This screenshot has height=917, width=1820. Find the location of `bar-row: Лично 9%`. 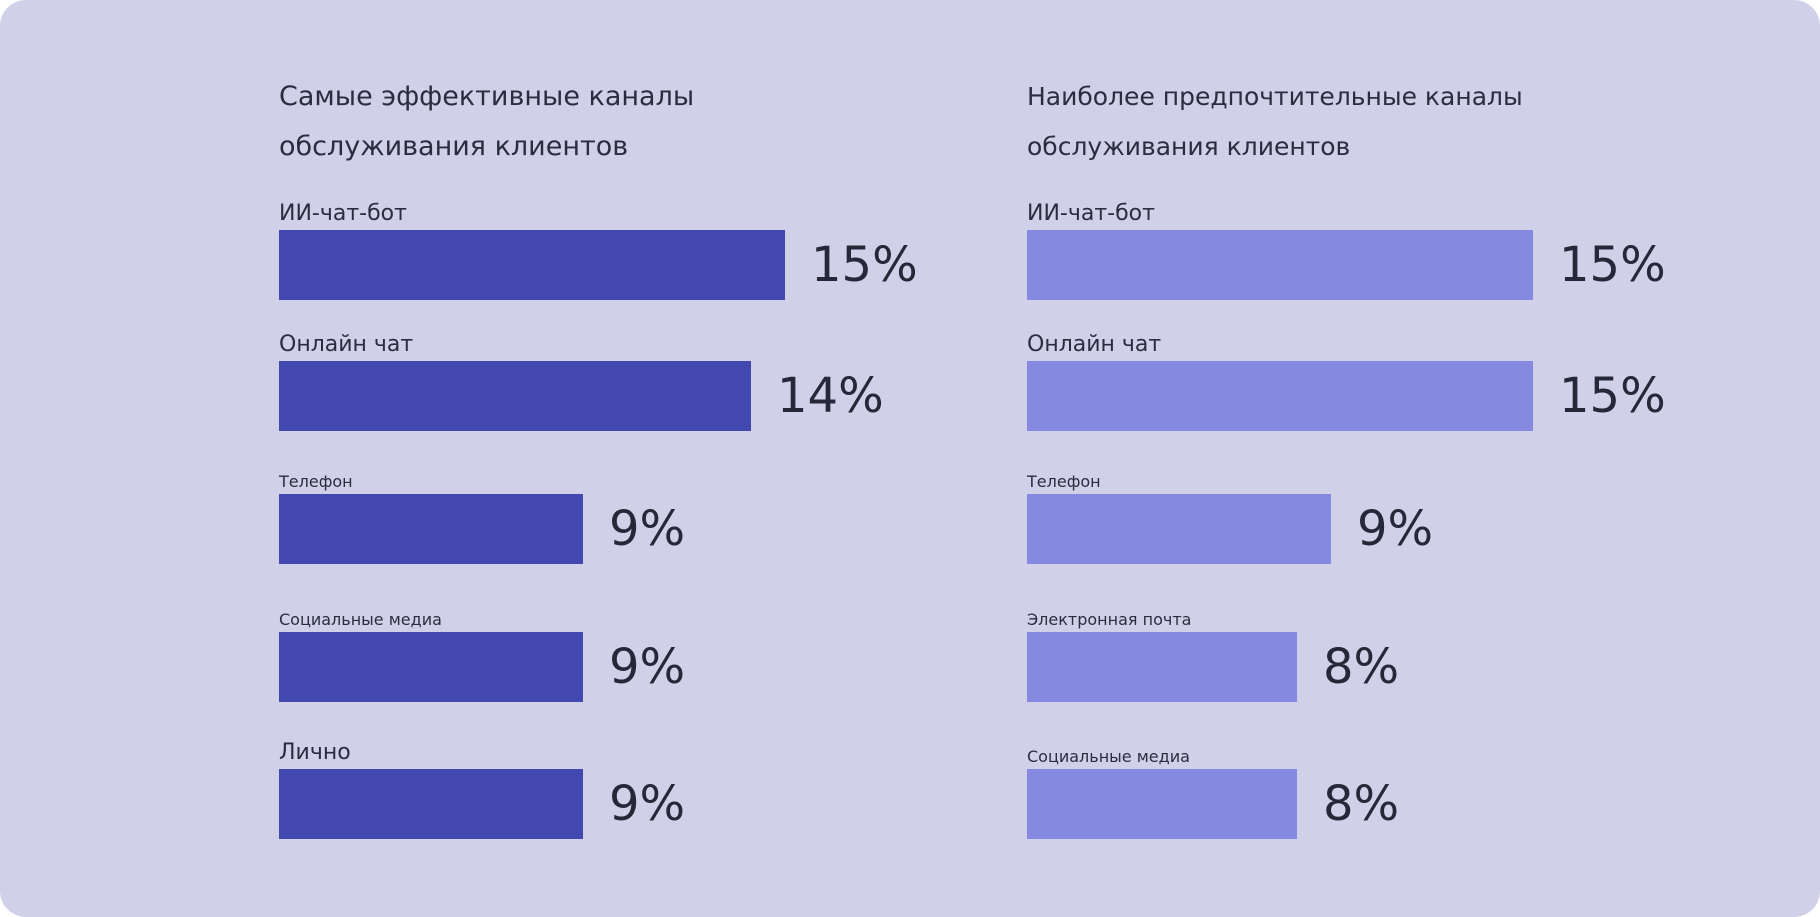

bar-row: Лично 9% is located at coordinates (639, 789).